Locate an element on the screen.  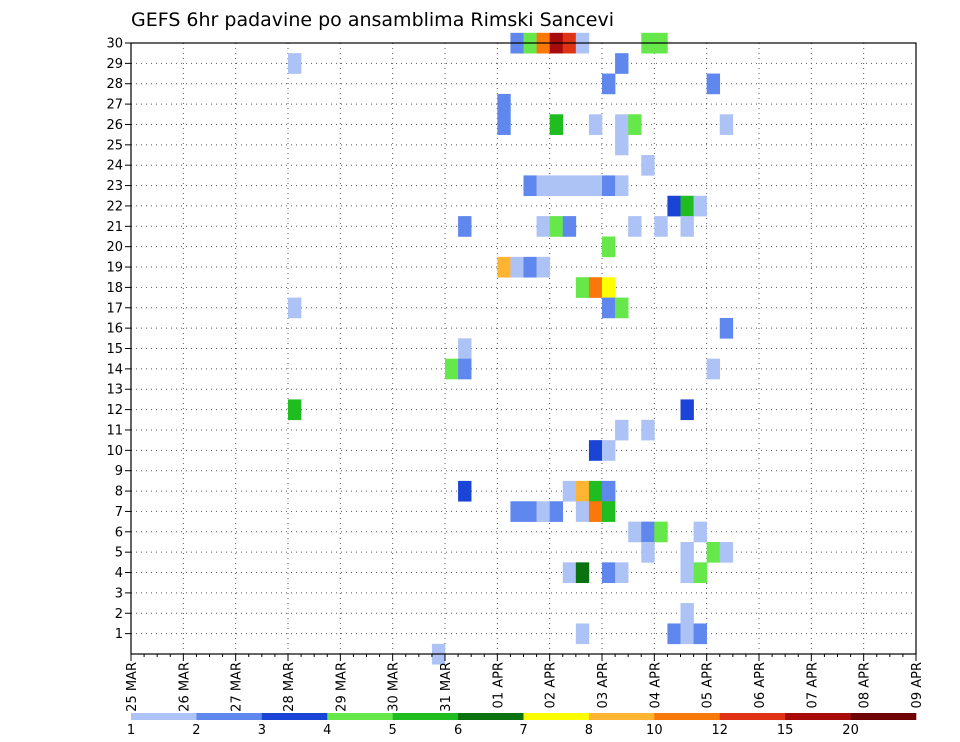
colorbar-label: 10 is located at coordinates (654, 730).